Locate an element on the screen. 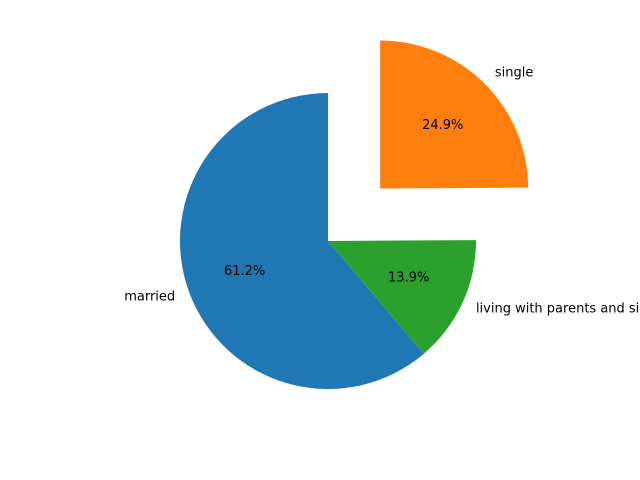 This screenshot has height=480, width=640. pie-percent-label: 13.9% is located at coordinates (408, 278).